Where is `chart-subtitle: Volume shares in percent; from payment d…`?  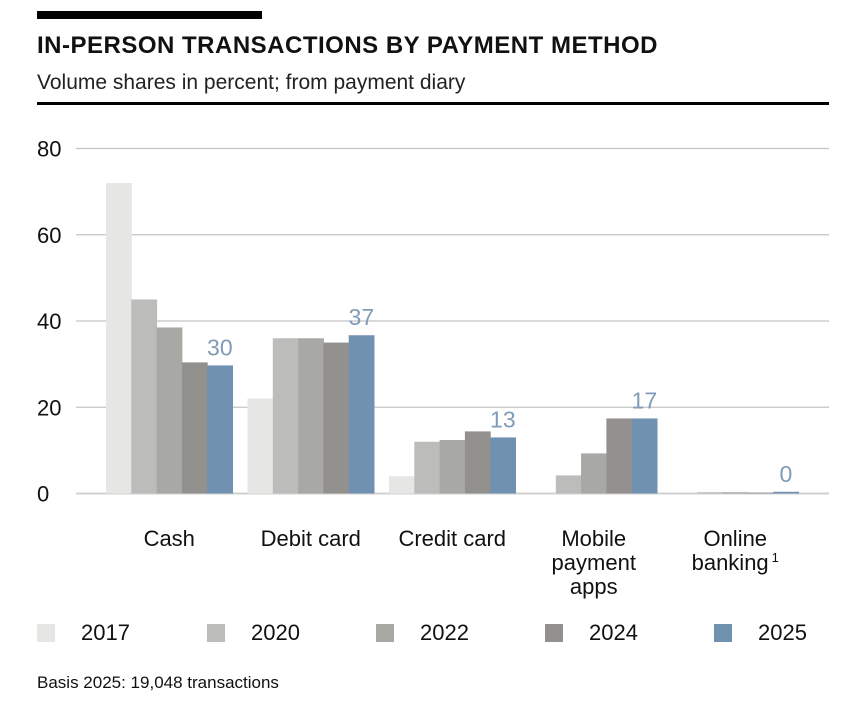 chart-subtitle: Volume shares in percent; from payment d… is located at coordinates (251, 82).